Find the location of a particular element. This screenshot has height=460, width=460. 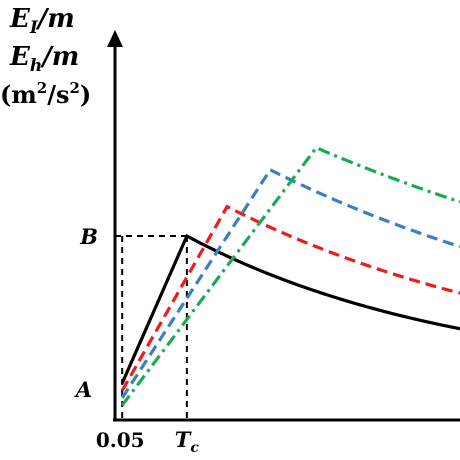

ylabel-line-1: EI/m is located at coordinates (42, 21).